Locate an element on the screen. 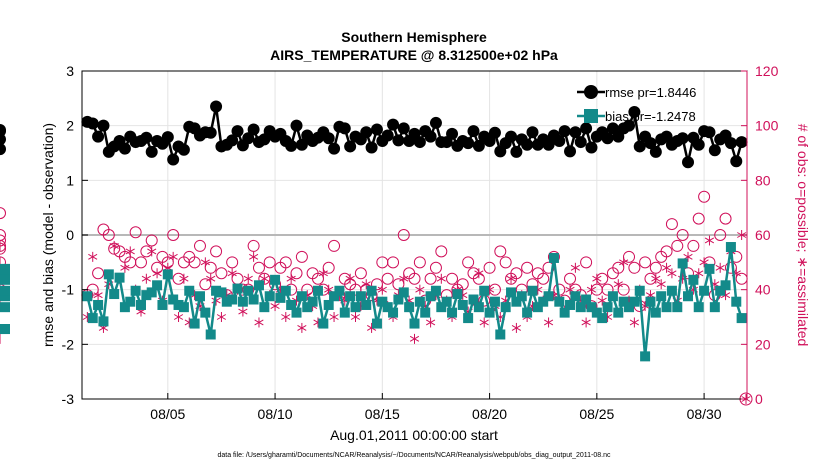 The image size is (830, 470). legend-bias-label: bias pr=-1.2478 is located at coordinates (650, 116).